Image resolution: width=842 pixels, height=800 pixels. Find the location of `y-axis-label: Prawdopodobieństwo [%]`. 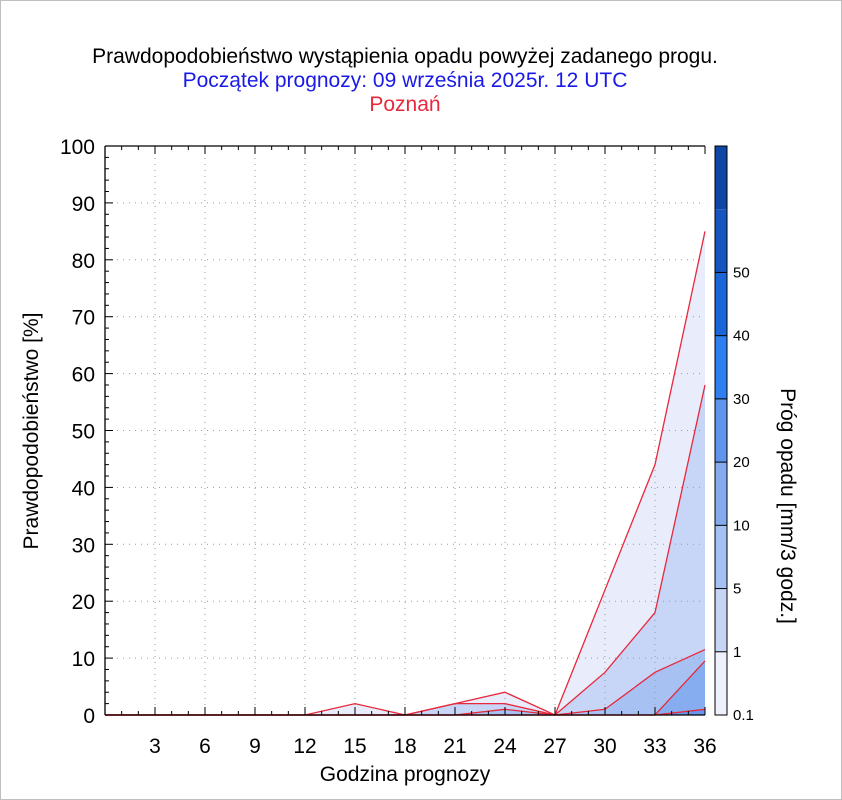

y-axis-label: Prawdopodobieństwo [%] is located at coordinates (31, 431).